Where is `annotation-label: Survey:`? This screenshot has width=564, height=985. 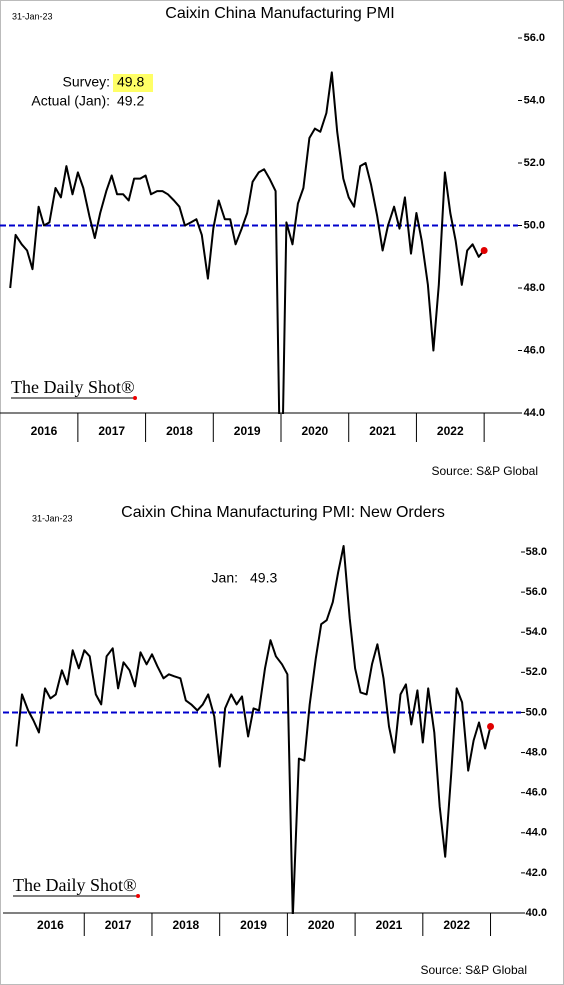
annotation-label: Survey: is located at coordinates (86, 82).